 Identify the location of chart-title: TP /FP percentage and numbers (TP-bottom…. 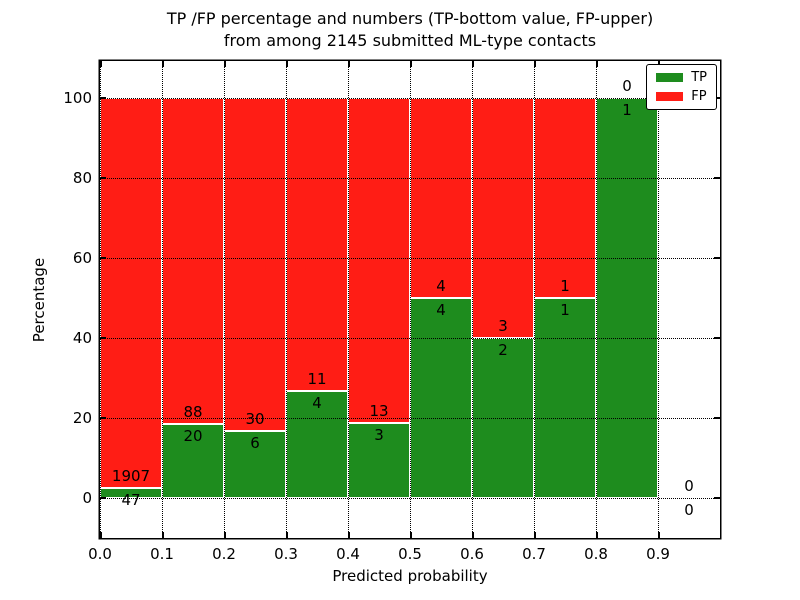
(410, 30).